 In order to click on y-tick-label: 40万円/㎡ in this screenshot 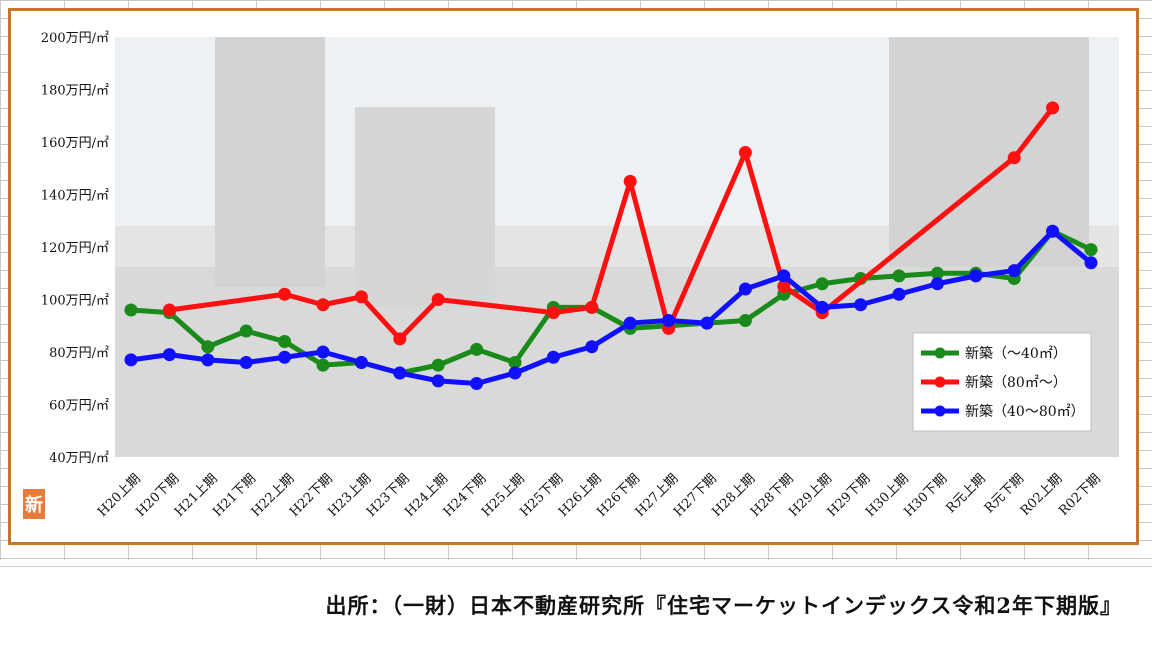, I will do `click(79, 458)`.